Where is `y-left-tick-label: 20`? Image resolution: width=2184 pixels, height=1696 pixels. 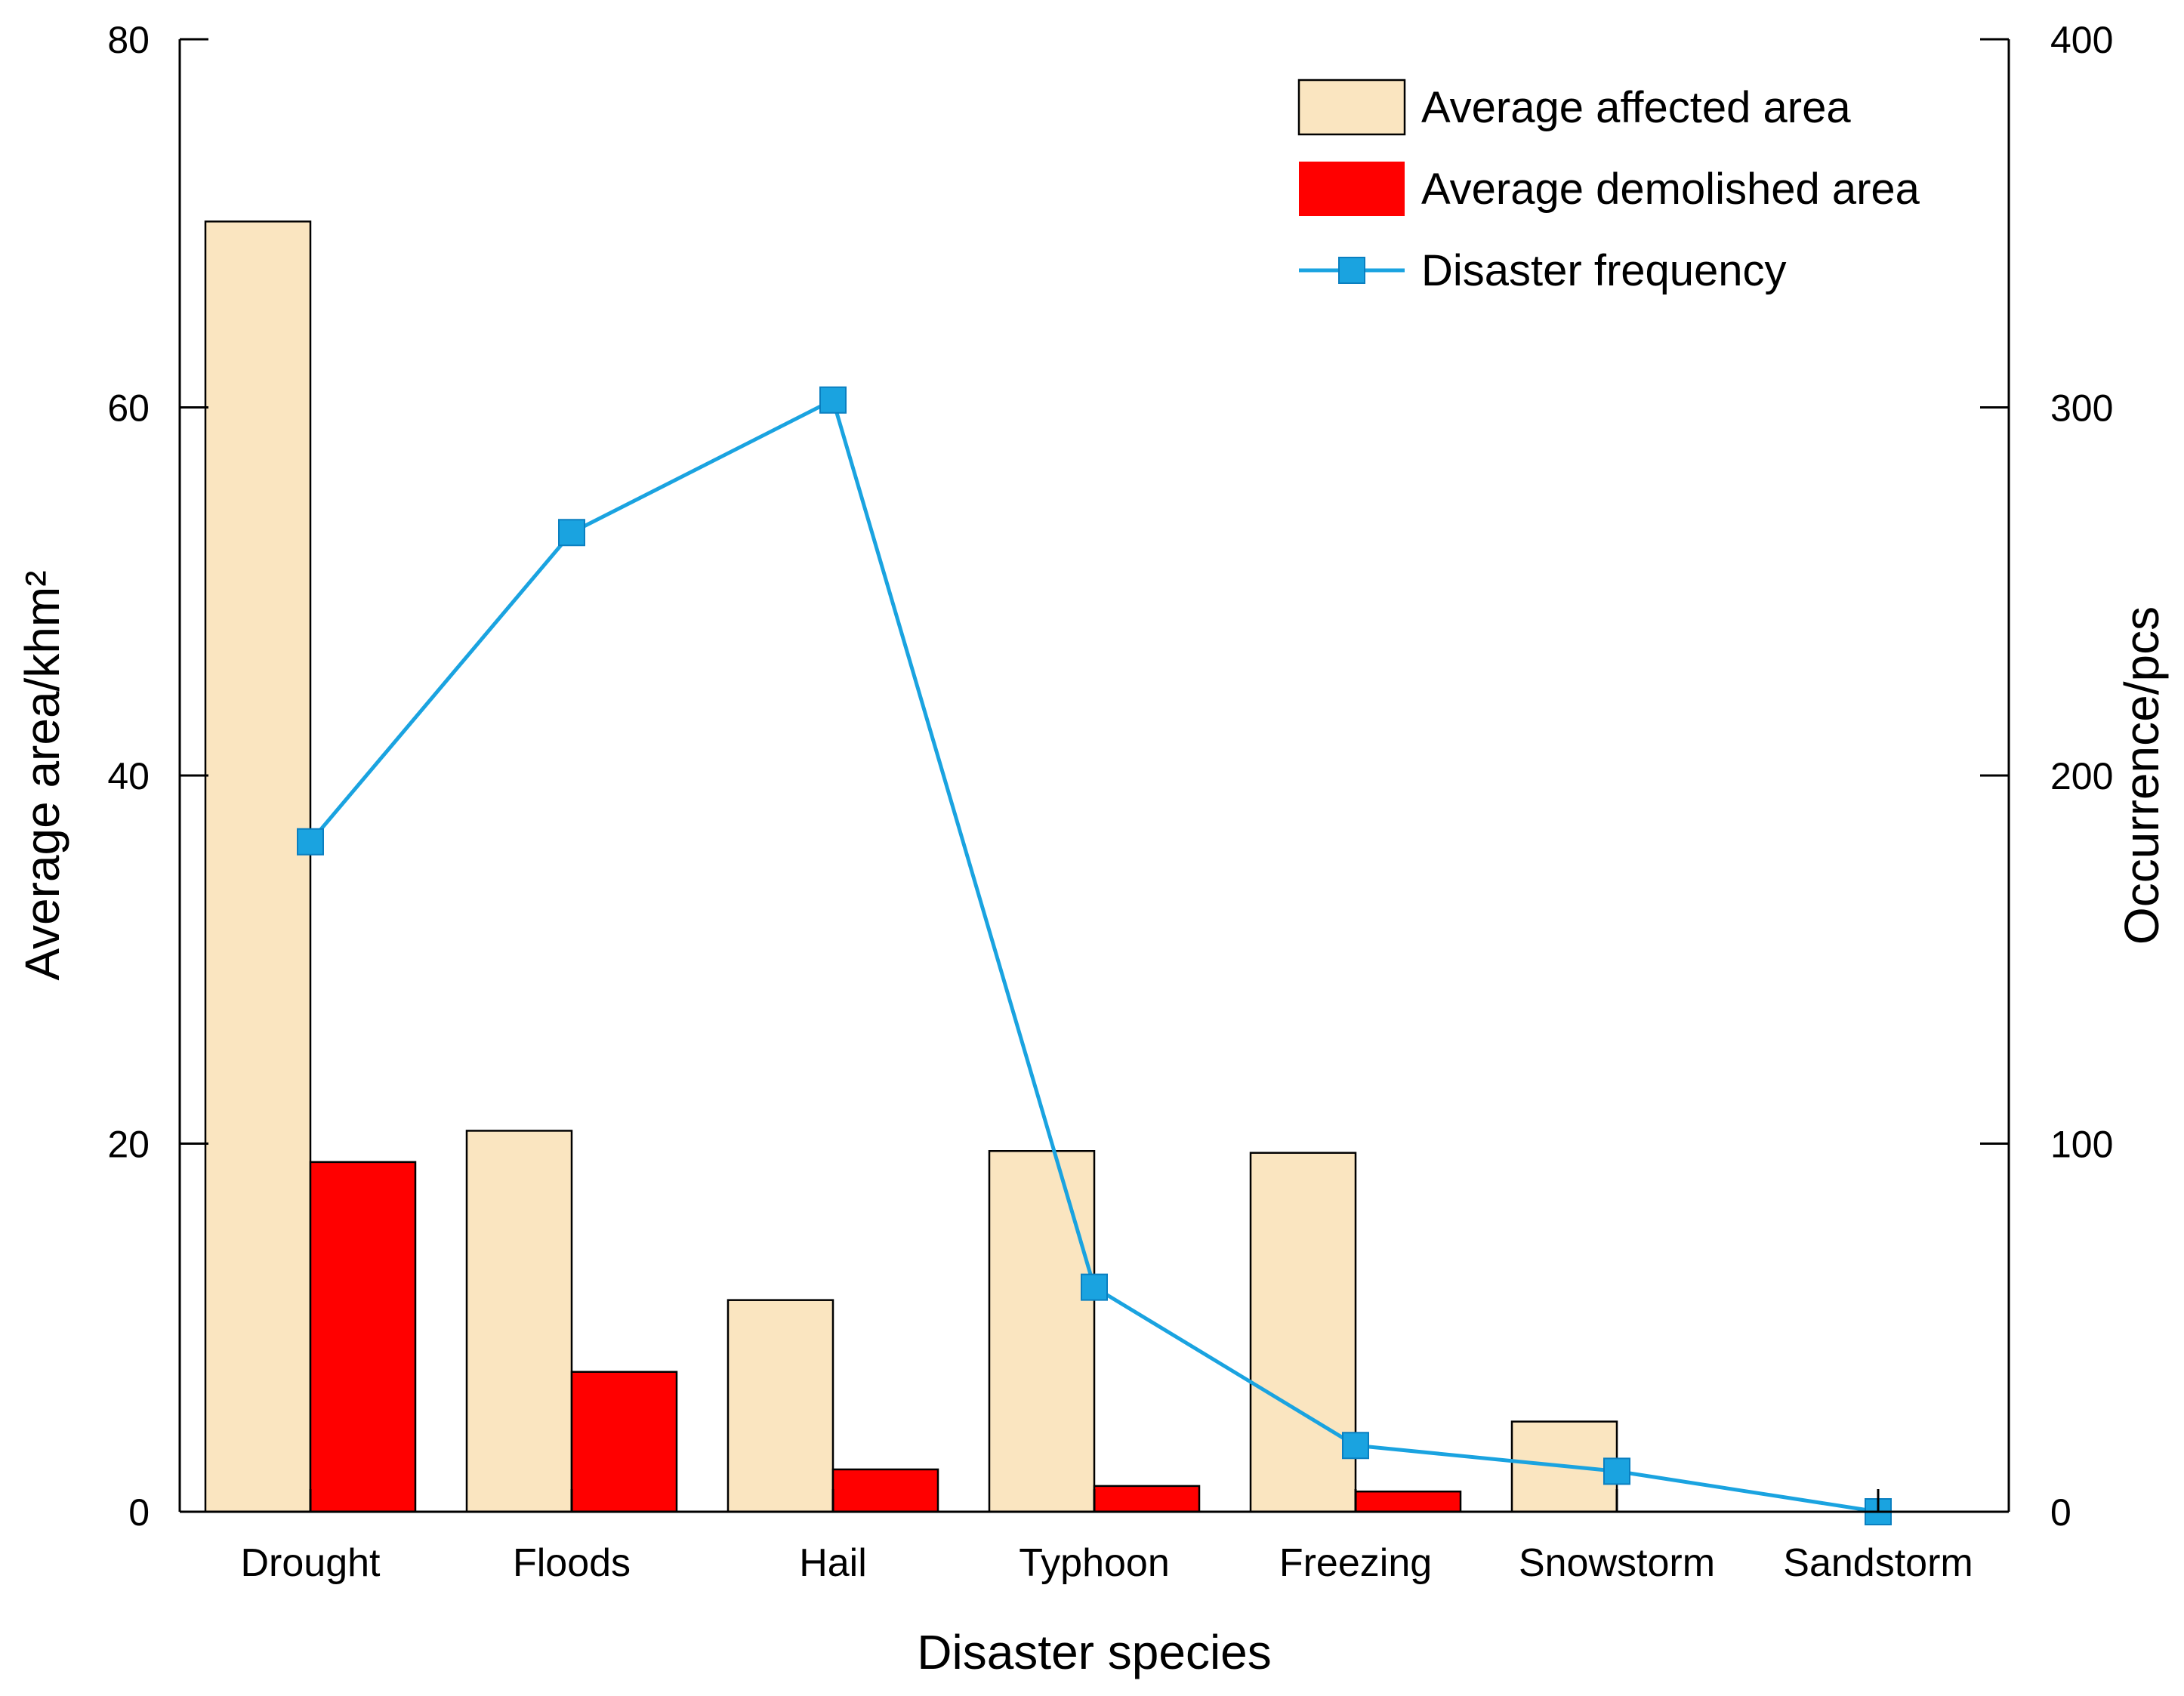 y-left-tick-label: 20 is located at coordinates (128, 1145).